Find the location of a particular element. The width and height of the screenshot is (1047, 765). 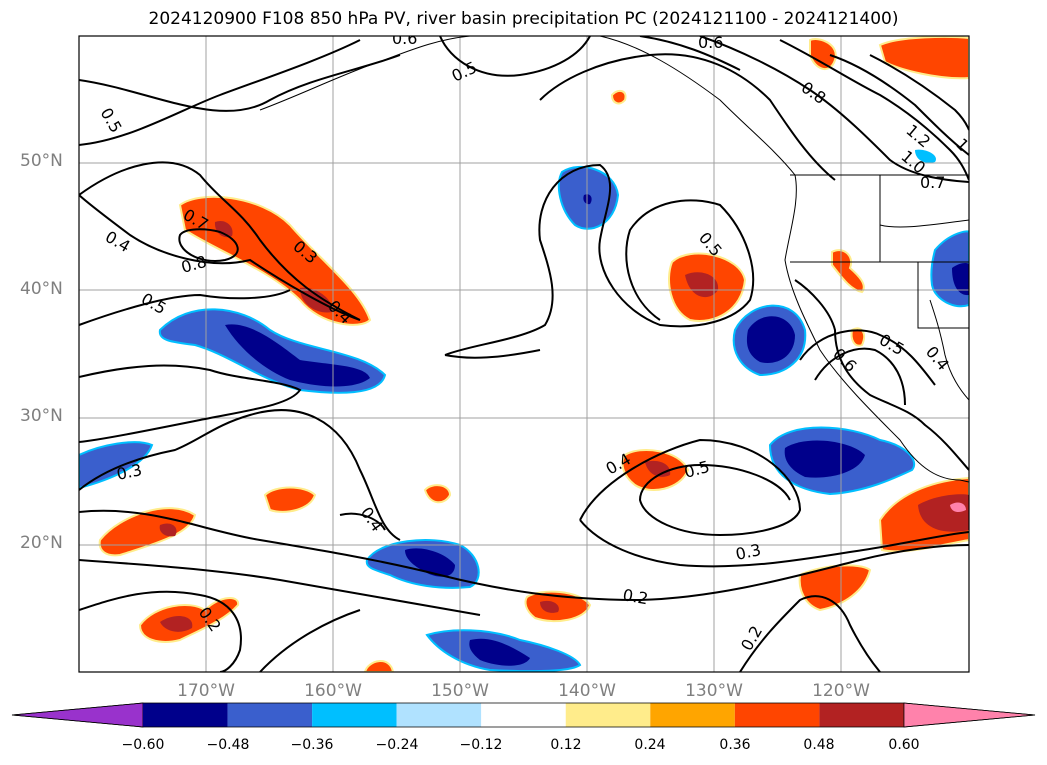

colorbar-tick-label: −0.60 is located at coordinates (143, 745).